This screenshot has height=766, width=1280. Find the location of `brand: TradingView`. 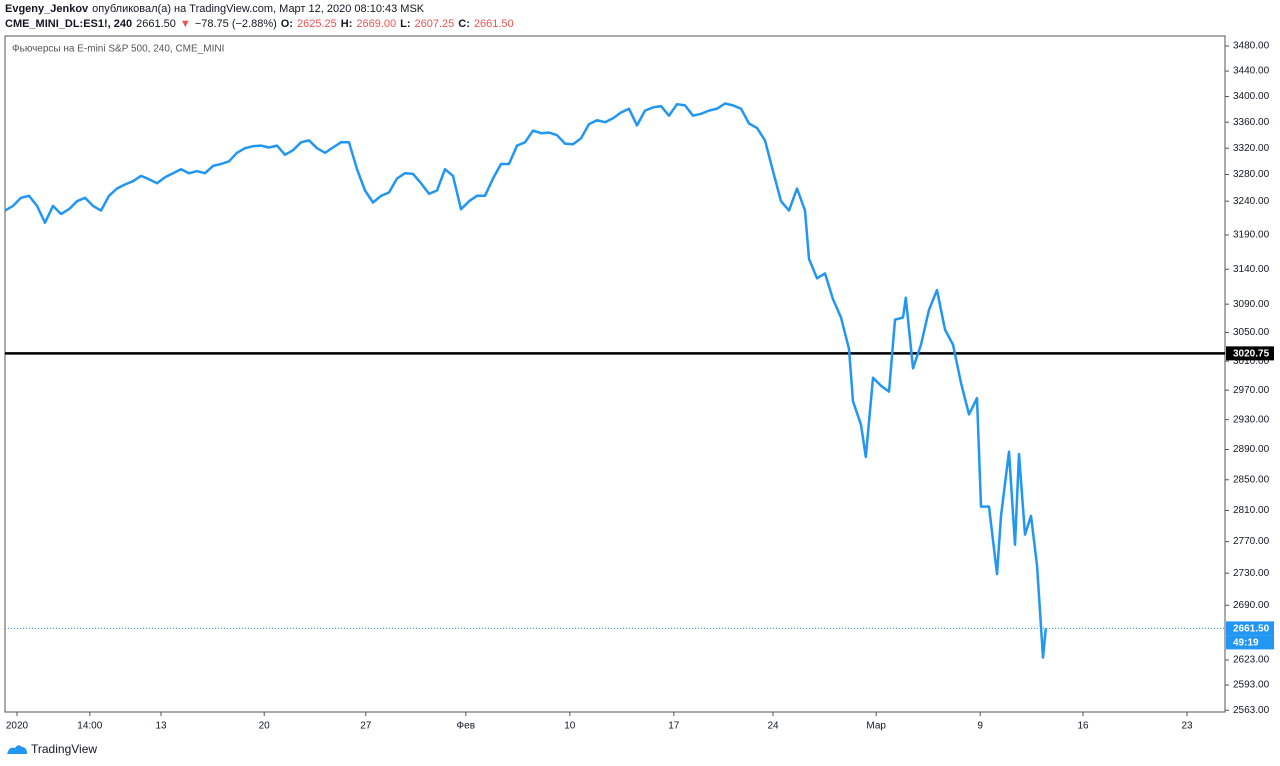

brand: TradingView is located at coordinates (64, 749).